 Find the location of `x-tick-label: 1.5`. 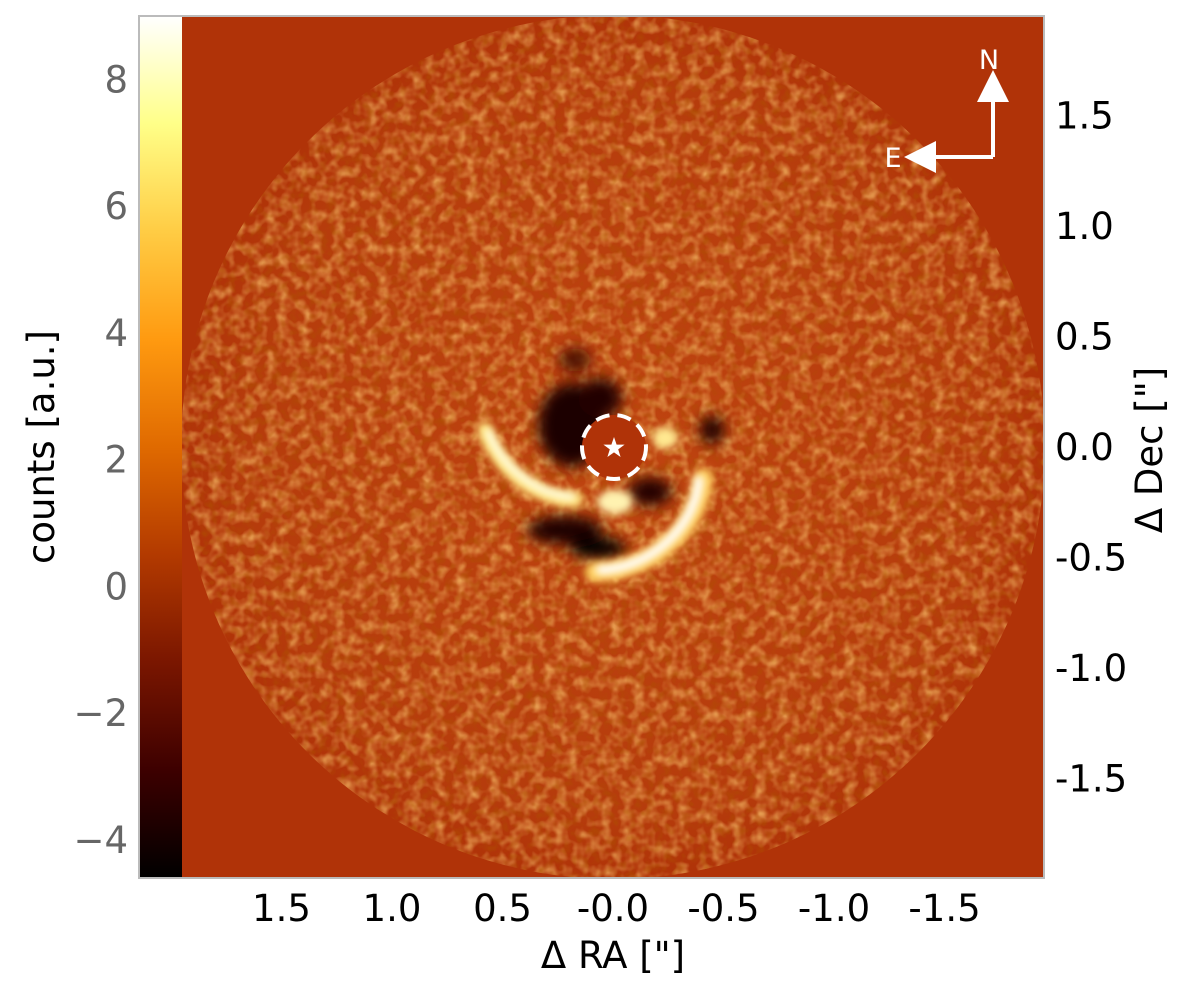

x-tick-label: 1.5 is located at coordinates (281, 908).